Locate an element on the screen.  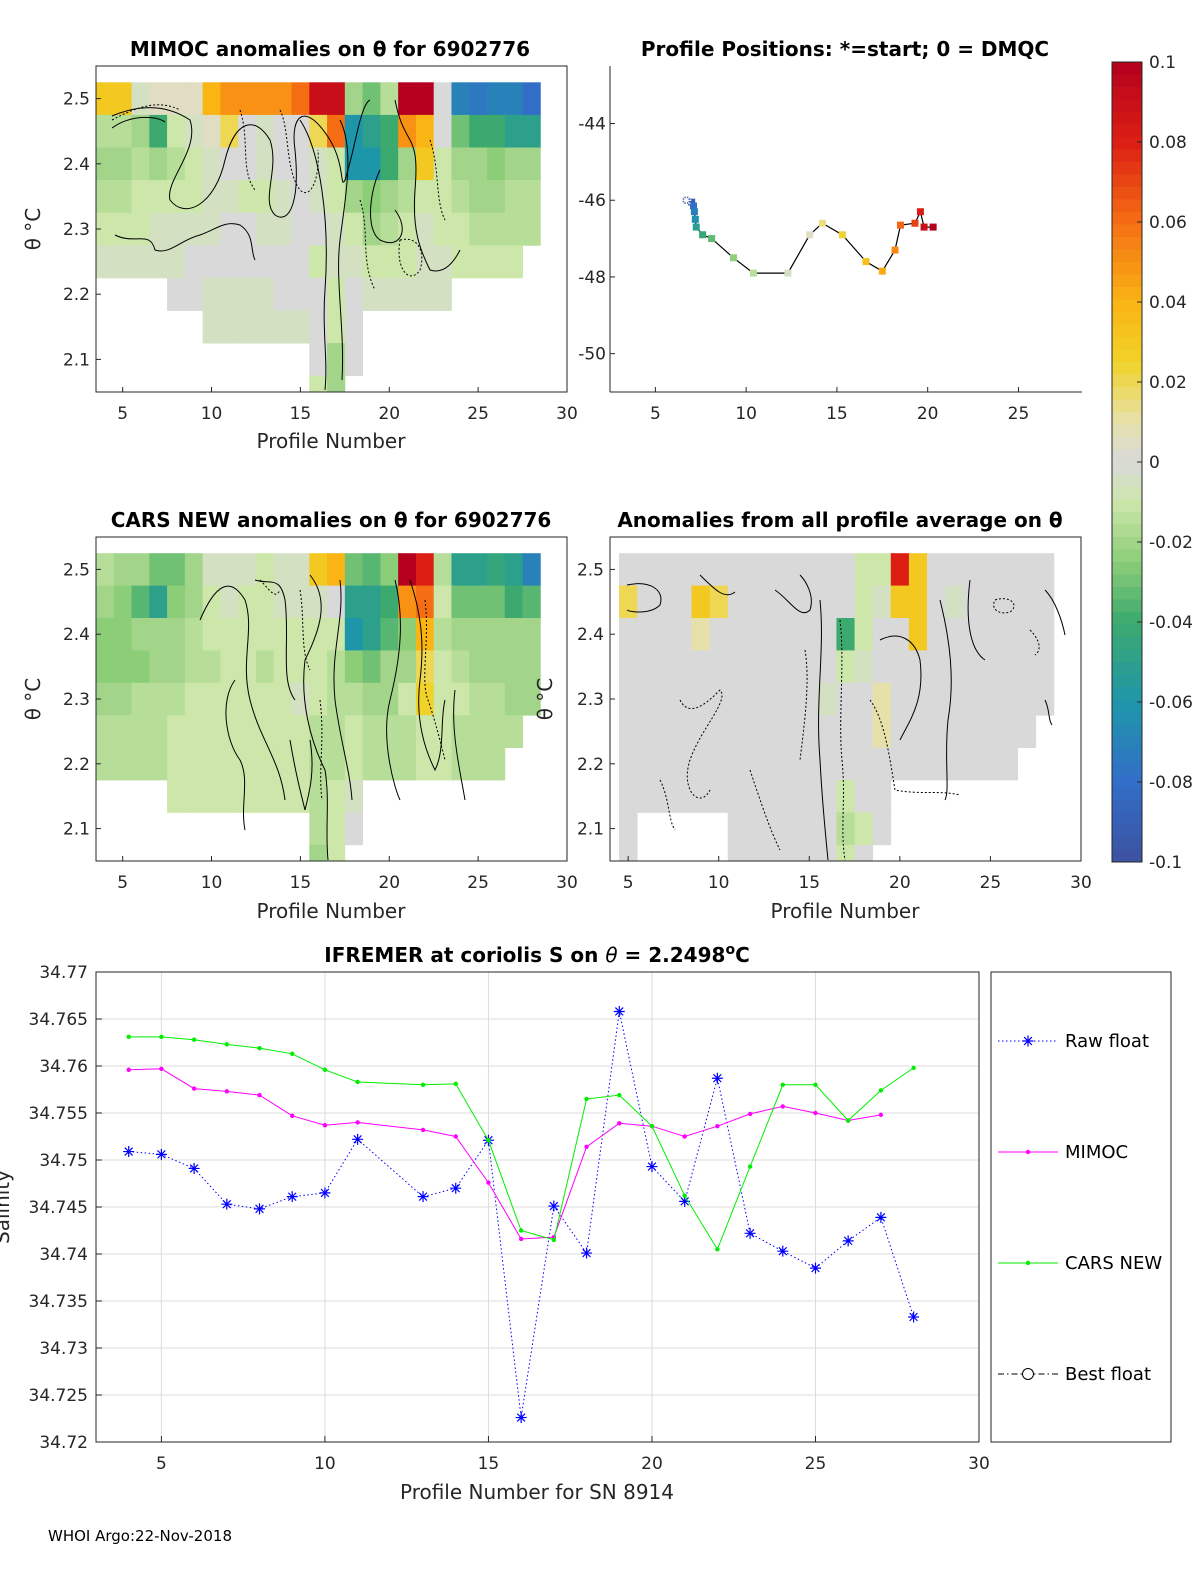
cars-contour-line is located at coordinates (247, 690).